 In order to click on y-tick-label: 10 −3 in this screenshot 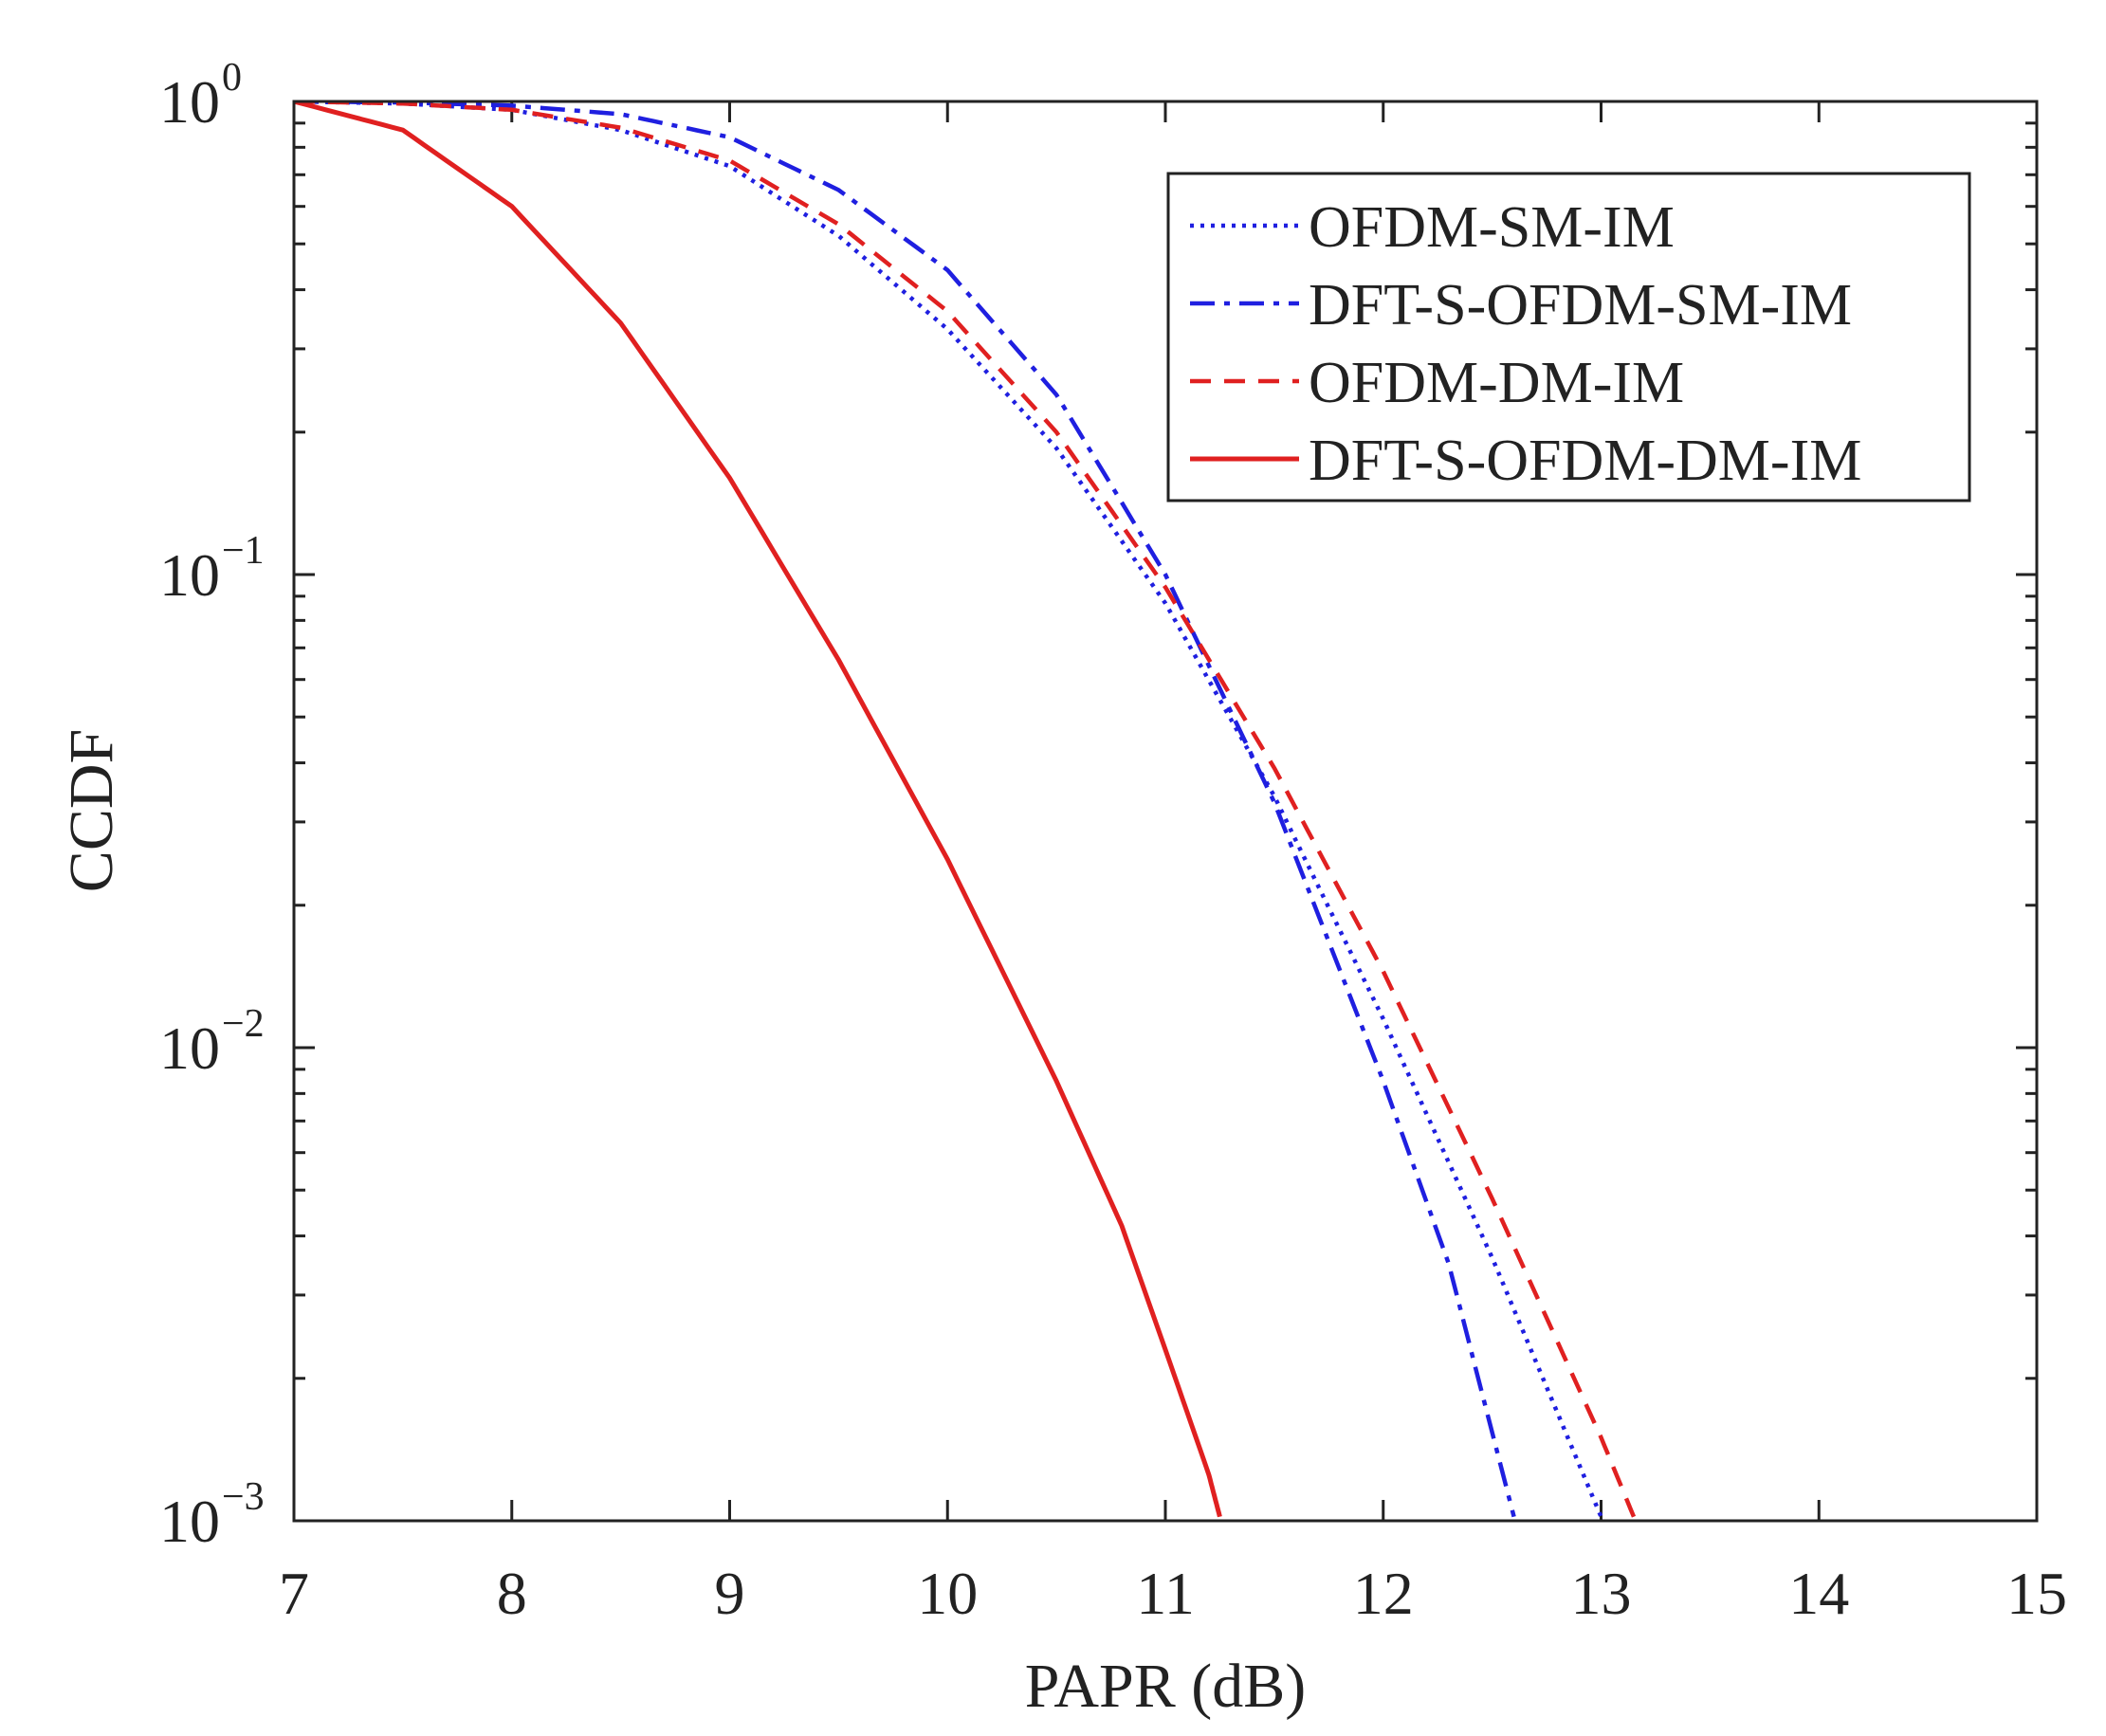, I will do `click(212, 1515)`.